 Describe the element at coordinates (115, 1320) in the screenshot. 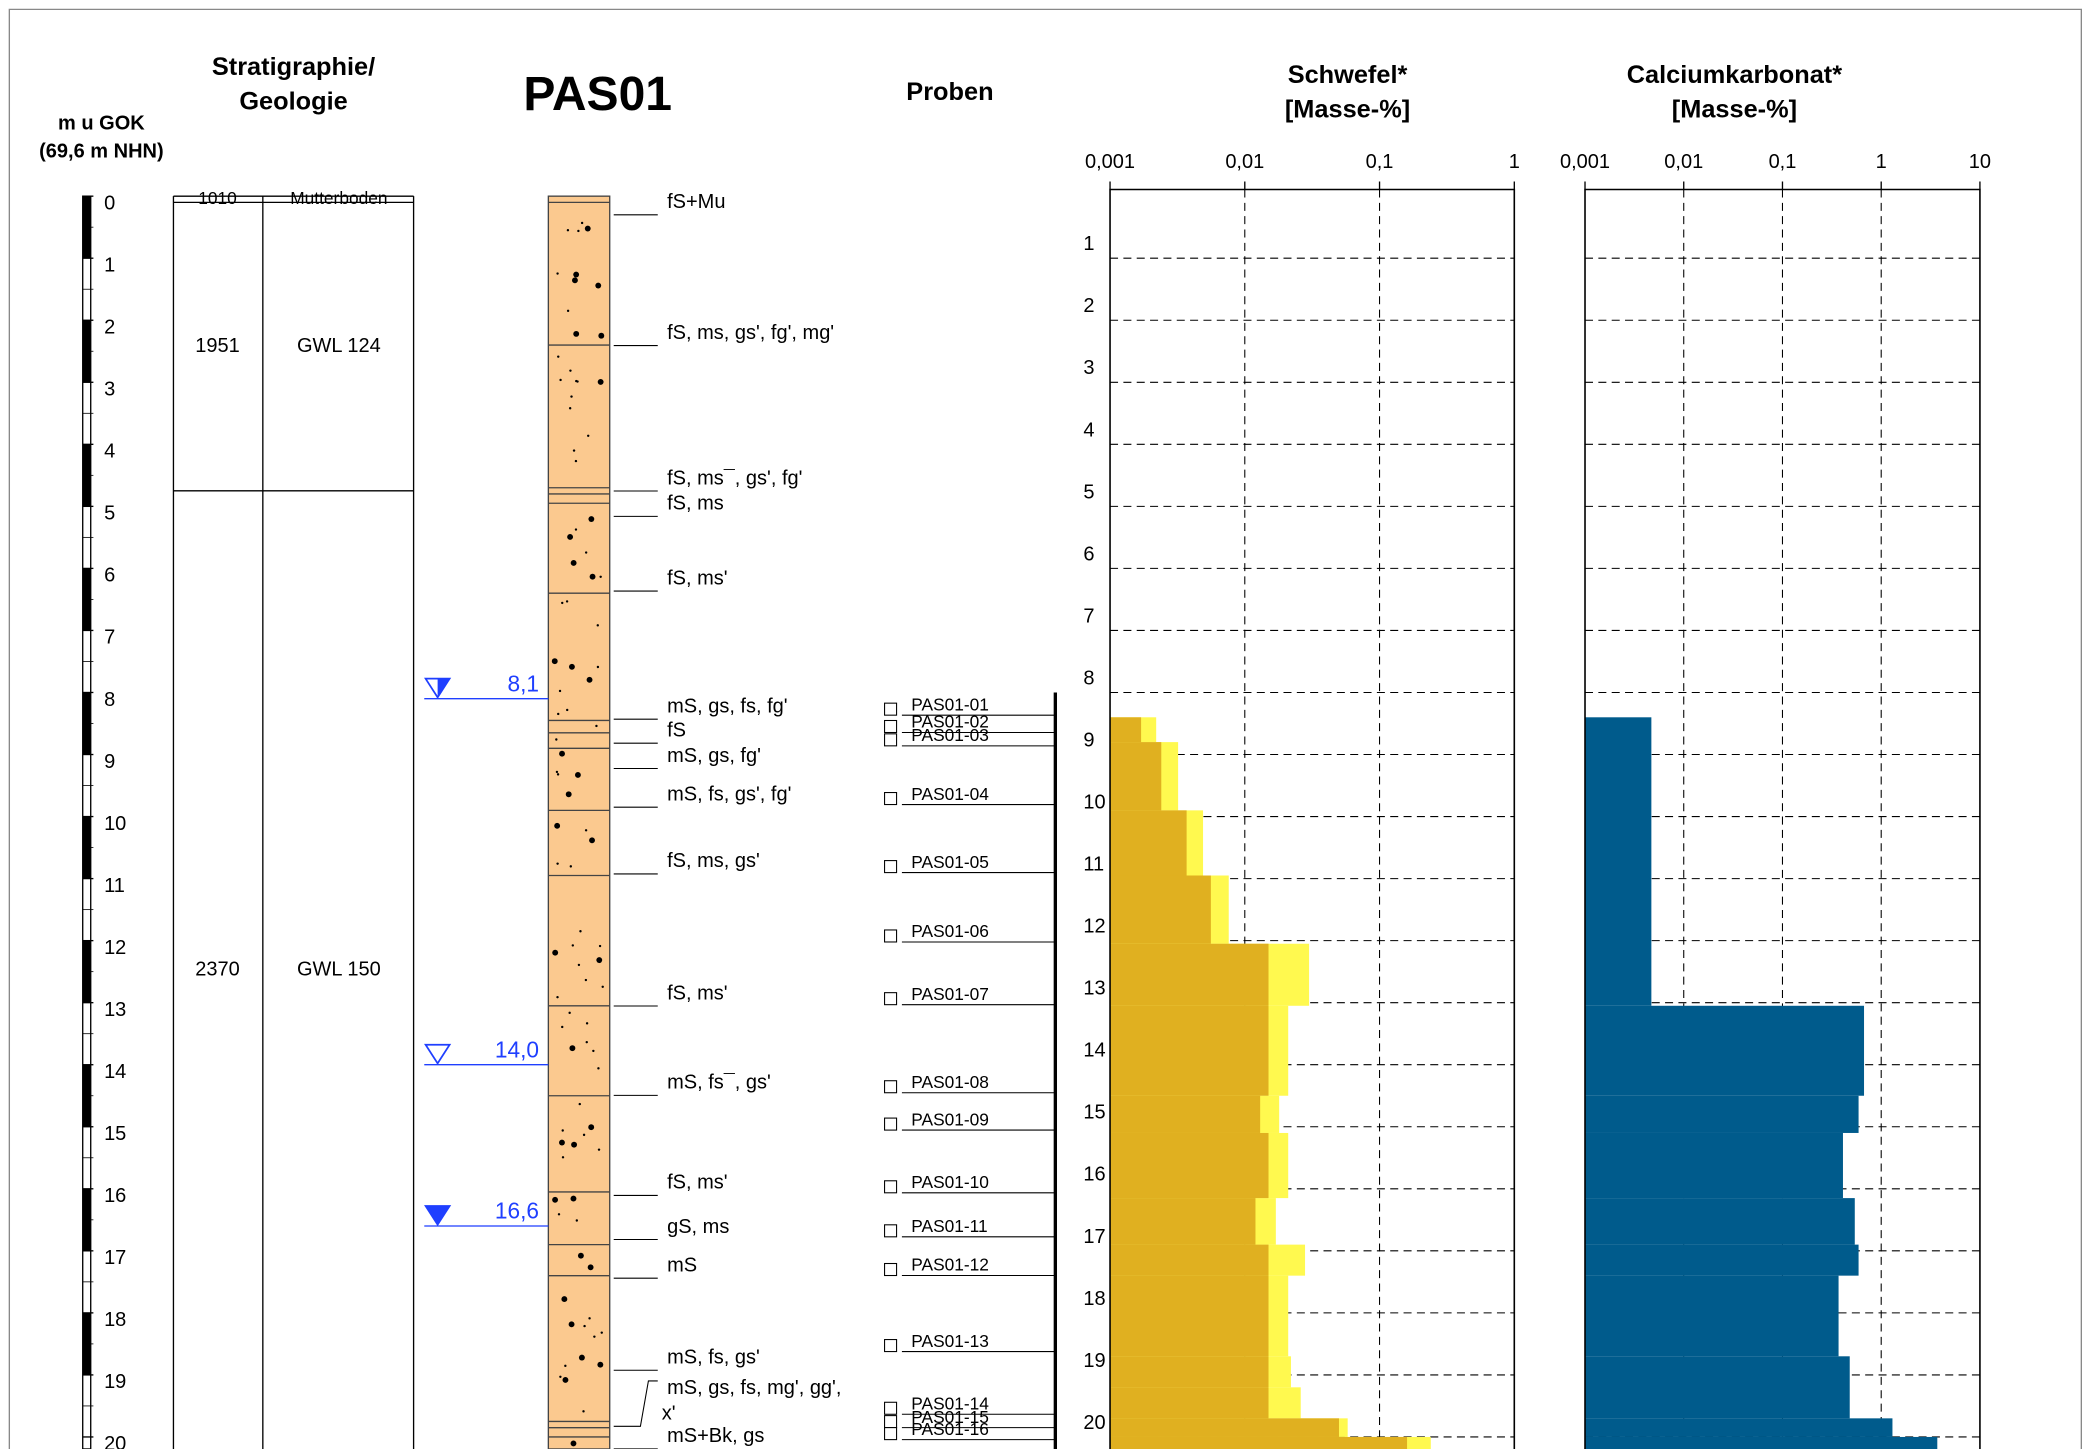

I see `depth-label: 18` at that location.